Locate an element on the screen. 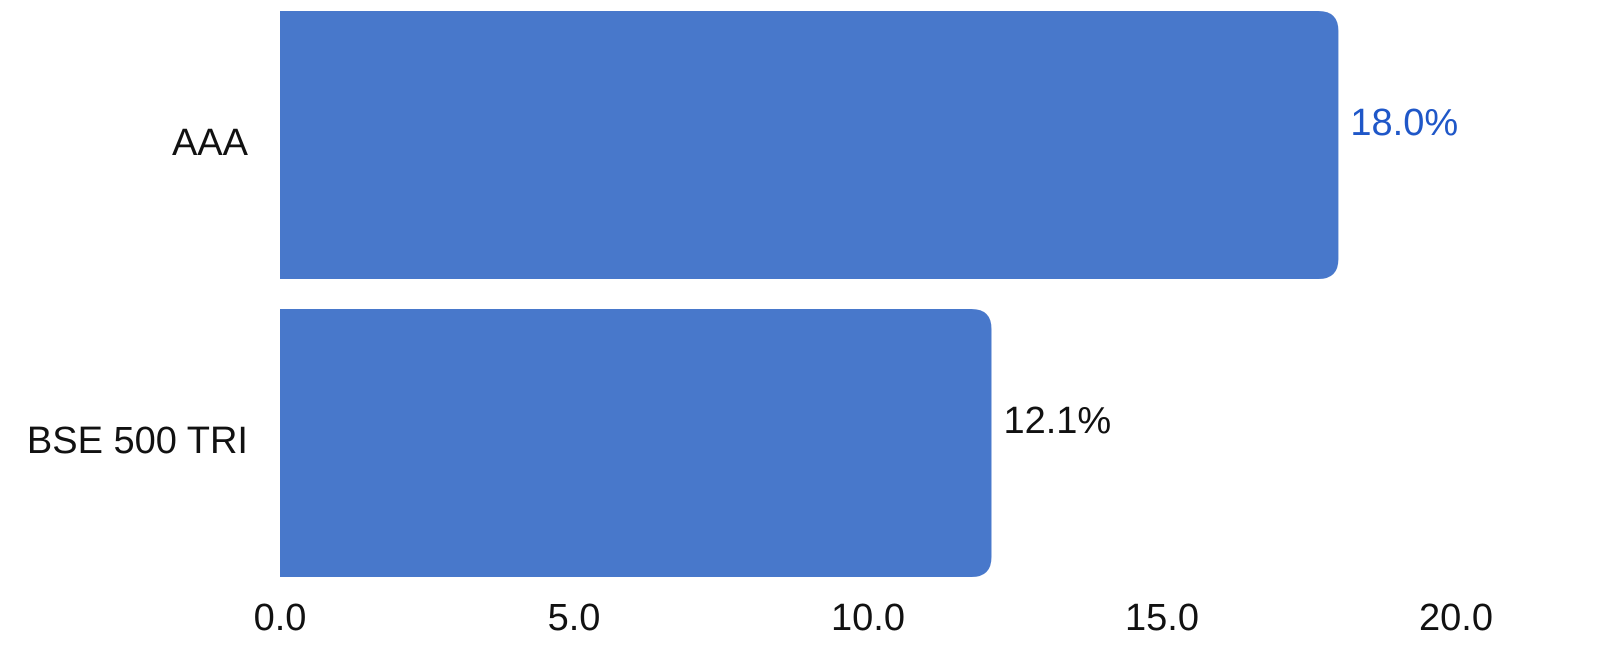 The width and height of the screenshot is (1610, 656). x-tick-label-15: 15.0 is located at coordinates (1162, 618).